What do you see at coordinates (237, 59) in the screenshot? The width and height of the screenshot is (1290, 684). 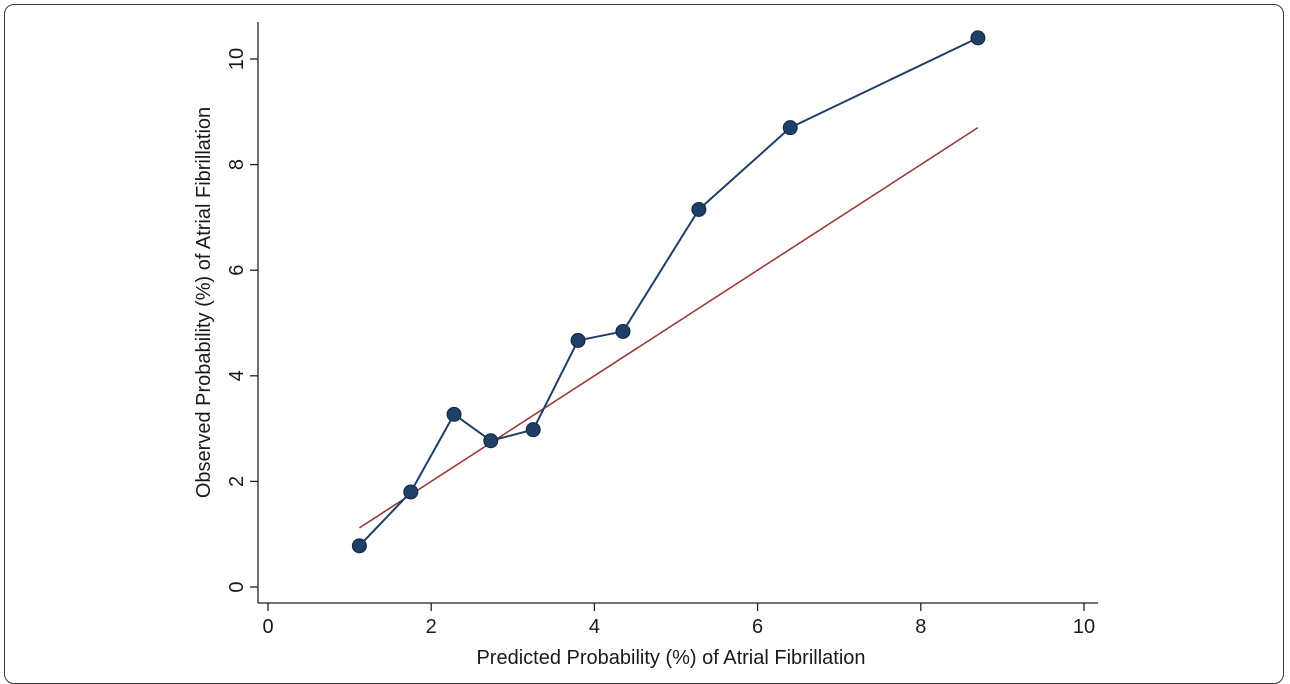 I see `y-tick-label: 10` at bounding box center [237, 59].